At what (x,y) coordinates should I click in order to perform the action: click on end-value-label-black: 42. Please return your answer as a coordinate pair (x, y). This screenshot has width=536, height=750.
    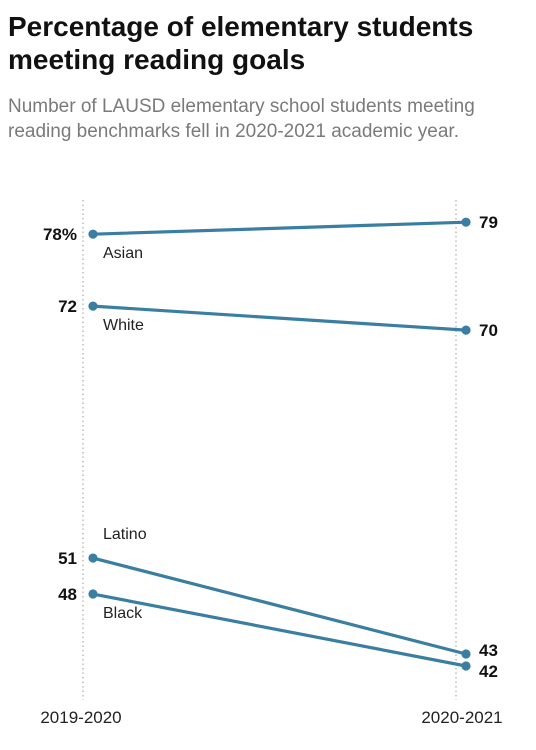
    Looking at the image, I should click on (488, 671).